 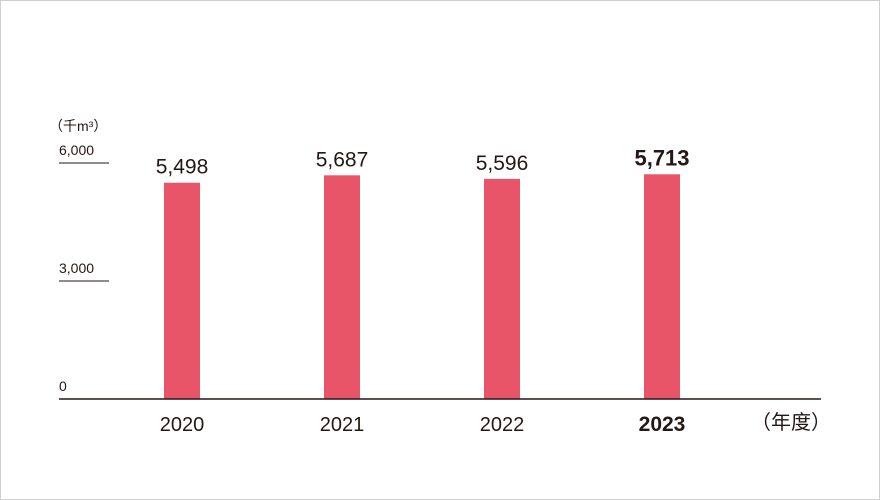 What do you see at coordinates (182, 290) in the screenshot?
I see `bar-2020` at bounding box center [182, 290].